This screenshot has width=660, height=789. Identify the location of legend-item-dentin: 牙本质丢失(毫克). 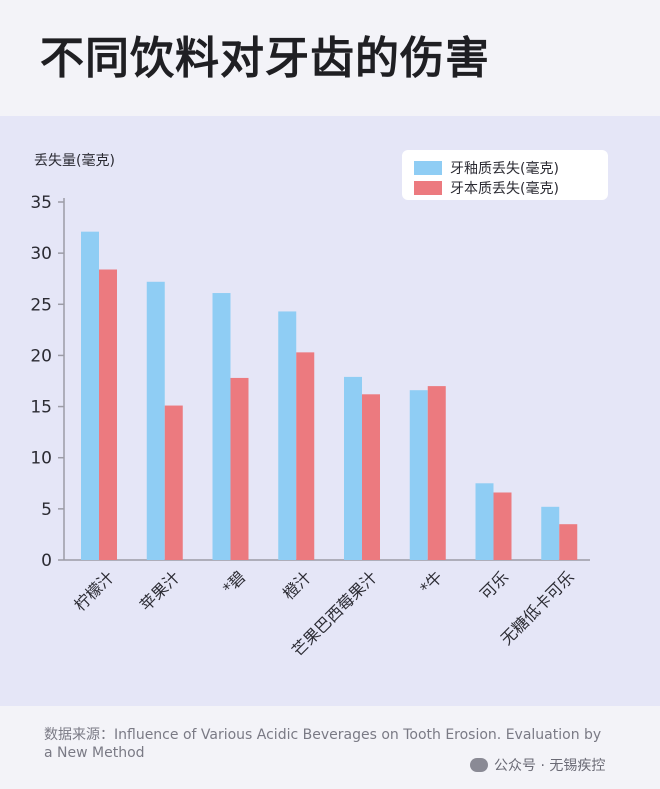
(486, 188).